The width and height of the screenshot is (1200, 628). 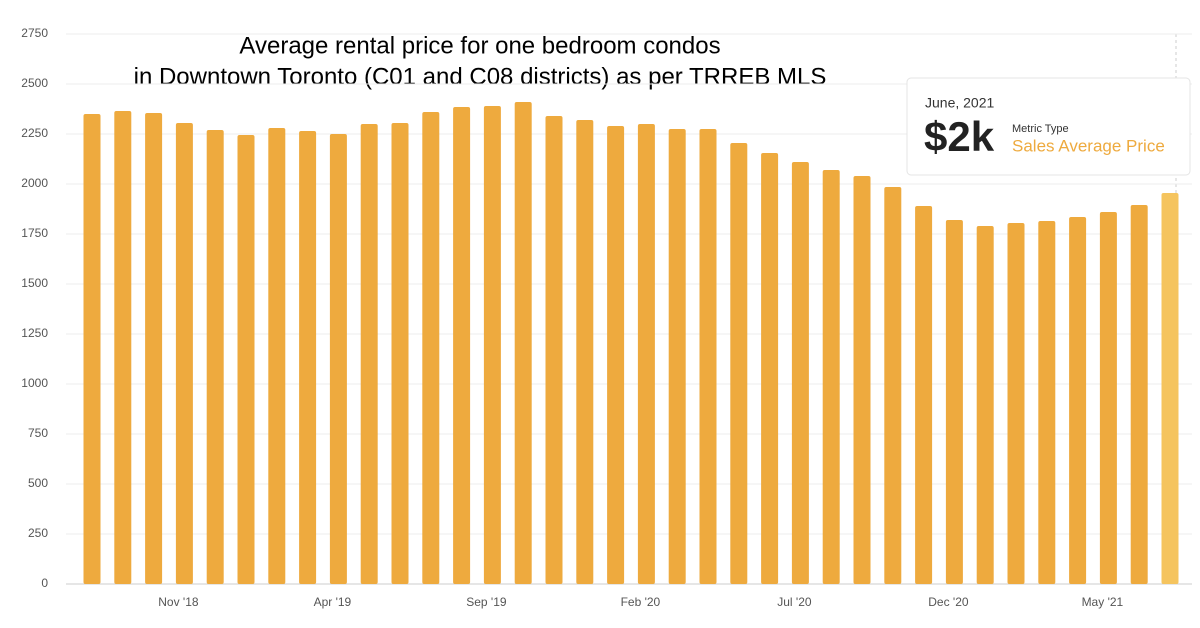 I want to click on x-tick-label: Jul '20, so click(x=794, y=602).